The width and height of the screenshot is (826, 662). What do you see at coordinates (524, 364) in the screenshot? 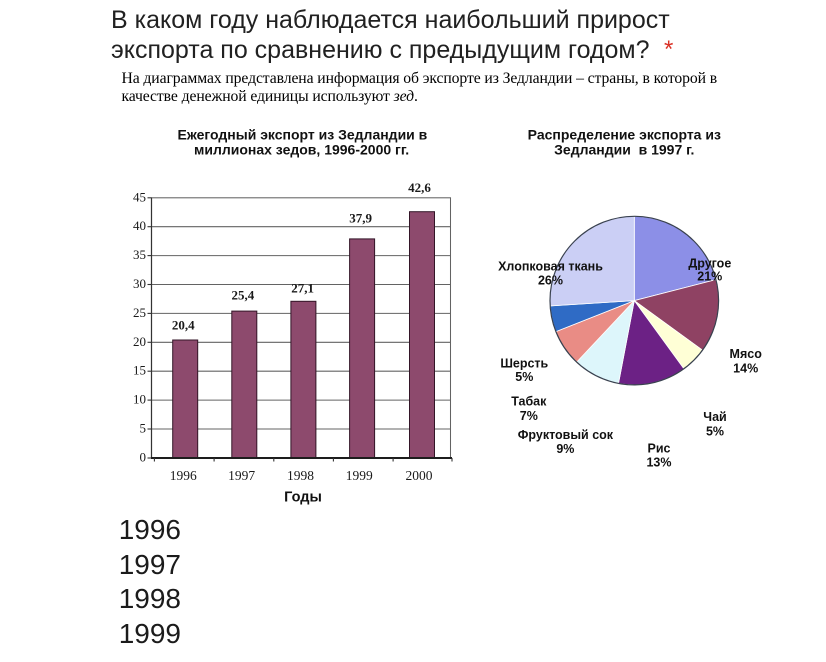
I see `svg-text: Шерсть` at bounding box center [524, 364].